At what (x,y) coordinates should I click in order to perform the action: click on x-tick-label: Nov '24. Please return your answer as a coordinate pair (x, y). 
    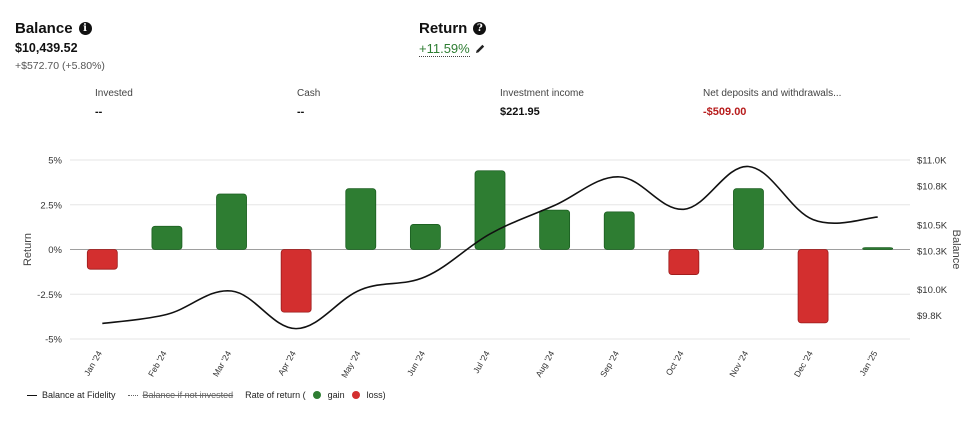
    Looking at the image, I should click on (738, 364).